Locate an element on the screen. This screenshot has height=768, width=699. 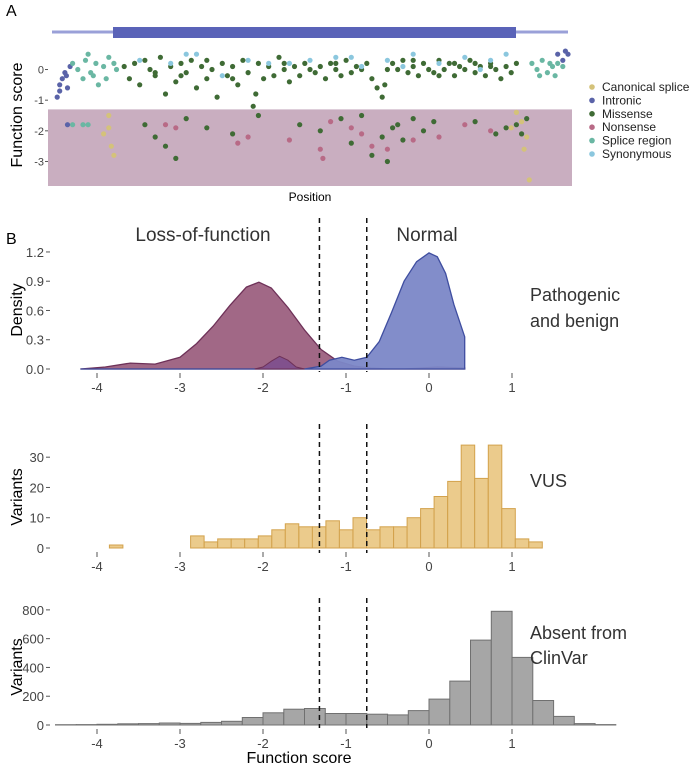
panel-b2-xtick-label: -2 is located at coordinates (263, 566).